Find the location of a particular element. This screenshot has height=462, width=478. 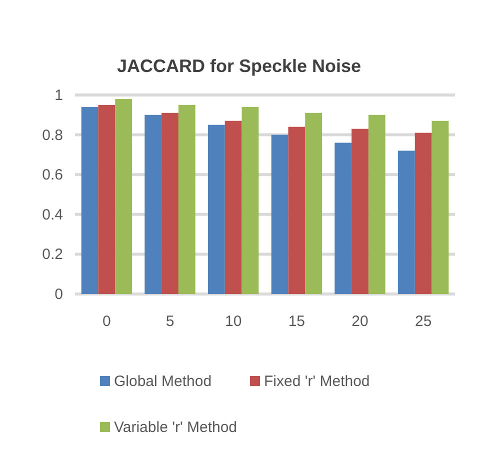

y-tick-label: 1 is located at coordinates (58, 95).